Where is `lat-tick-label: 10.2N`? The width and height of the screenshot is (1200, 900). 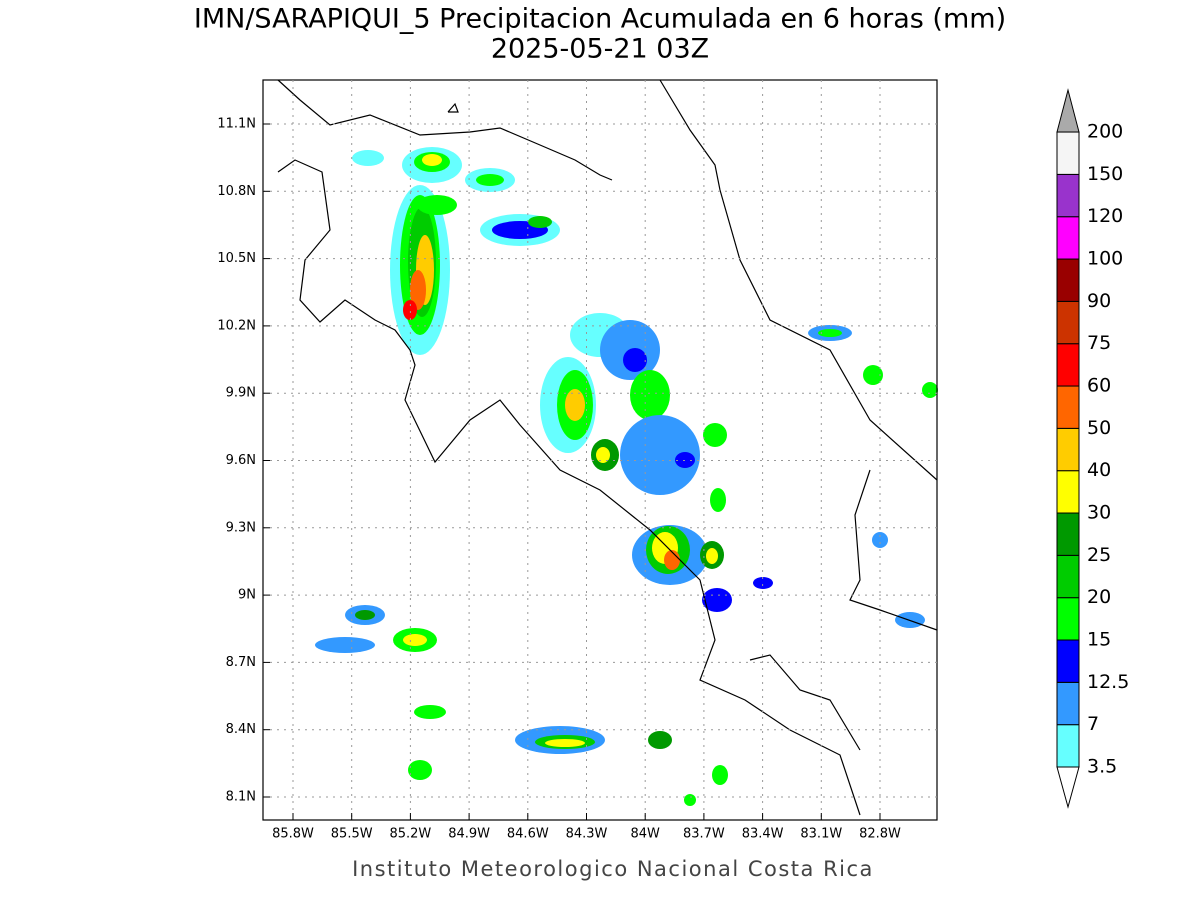 lat-tick-label: 10.2N is located at coordinates (236, 325).